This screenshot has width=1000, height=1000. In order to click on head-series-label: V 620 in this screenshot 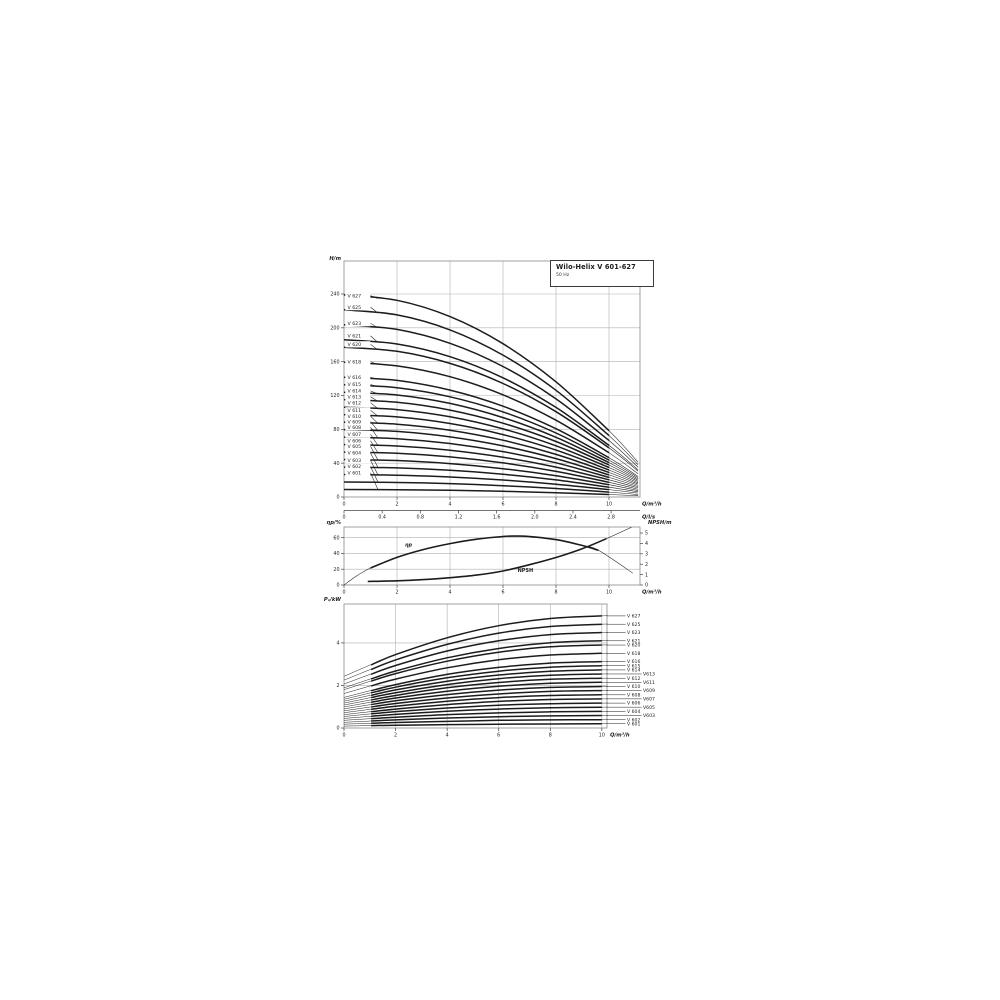, I will do `click(355, 345)`.